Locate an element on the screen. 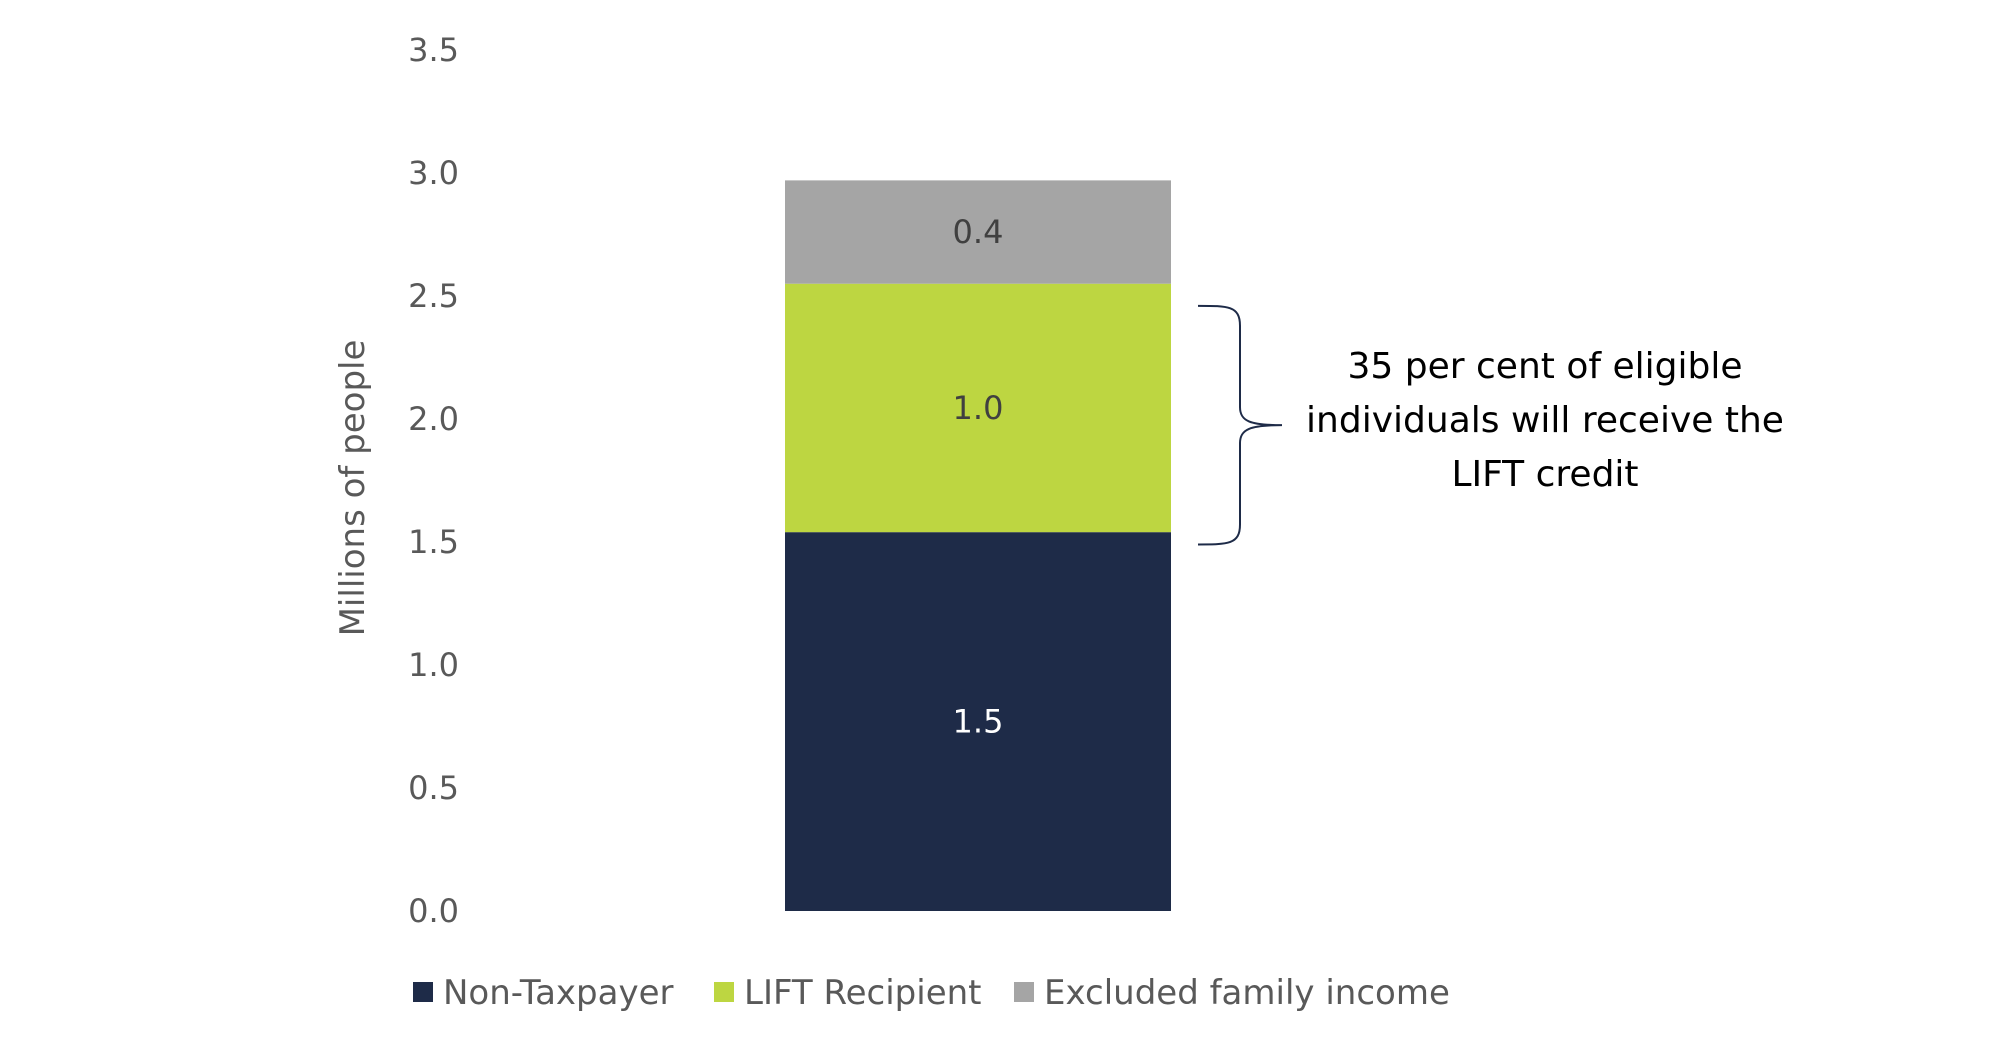 The height and width of the screenshot is (1056, 2008). data-label: 0.4 is located at coordinates (978, 232).